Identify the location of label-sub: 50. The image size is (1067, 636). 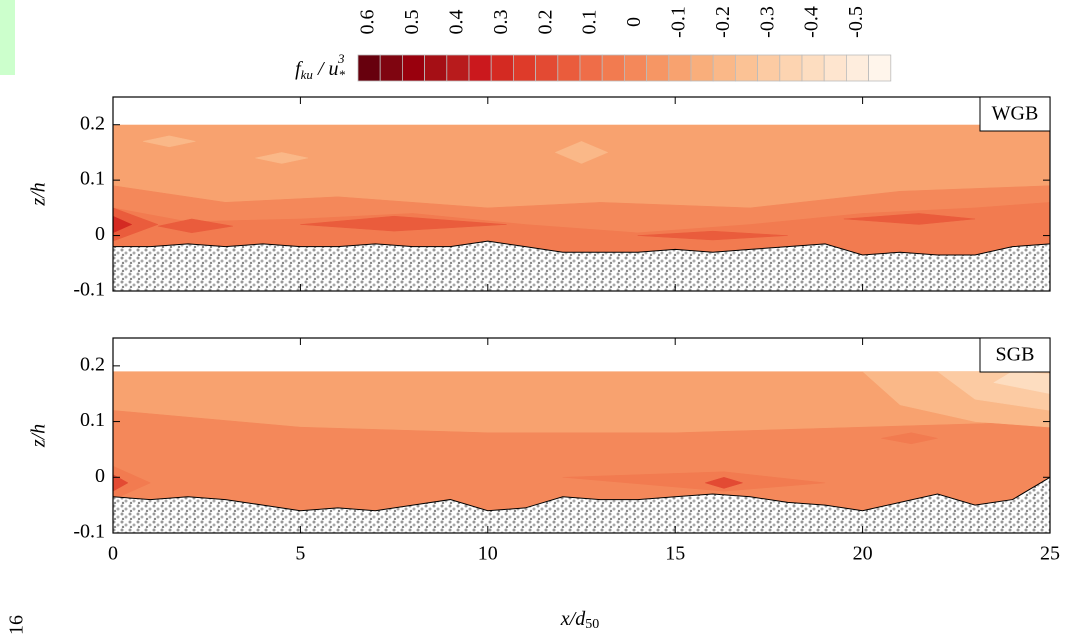
(592, 624).